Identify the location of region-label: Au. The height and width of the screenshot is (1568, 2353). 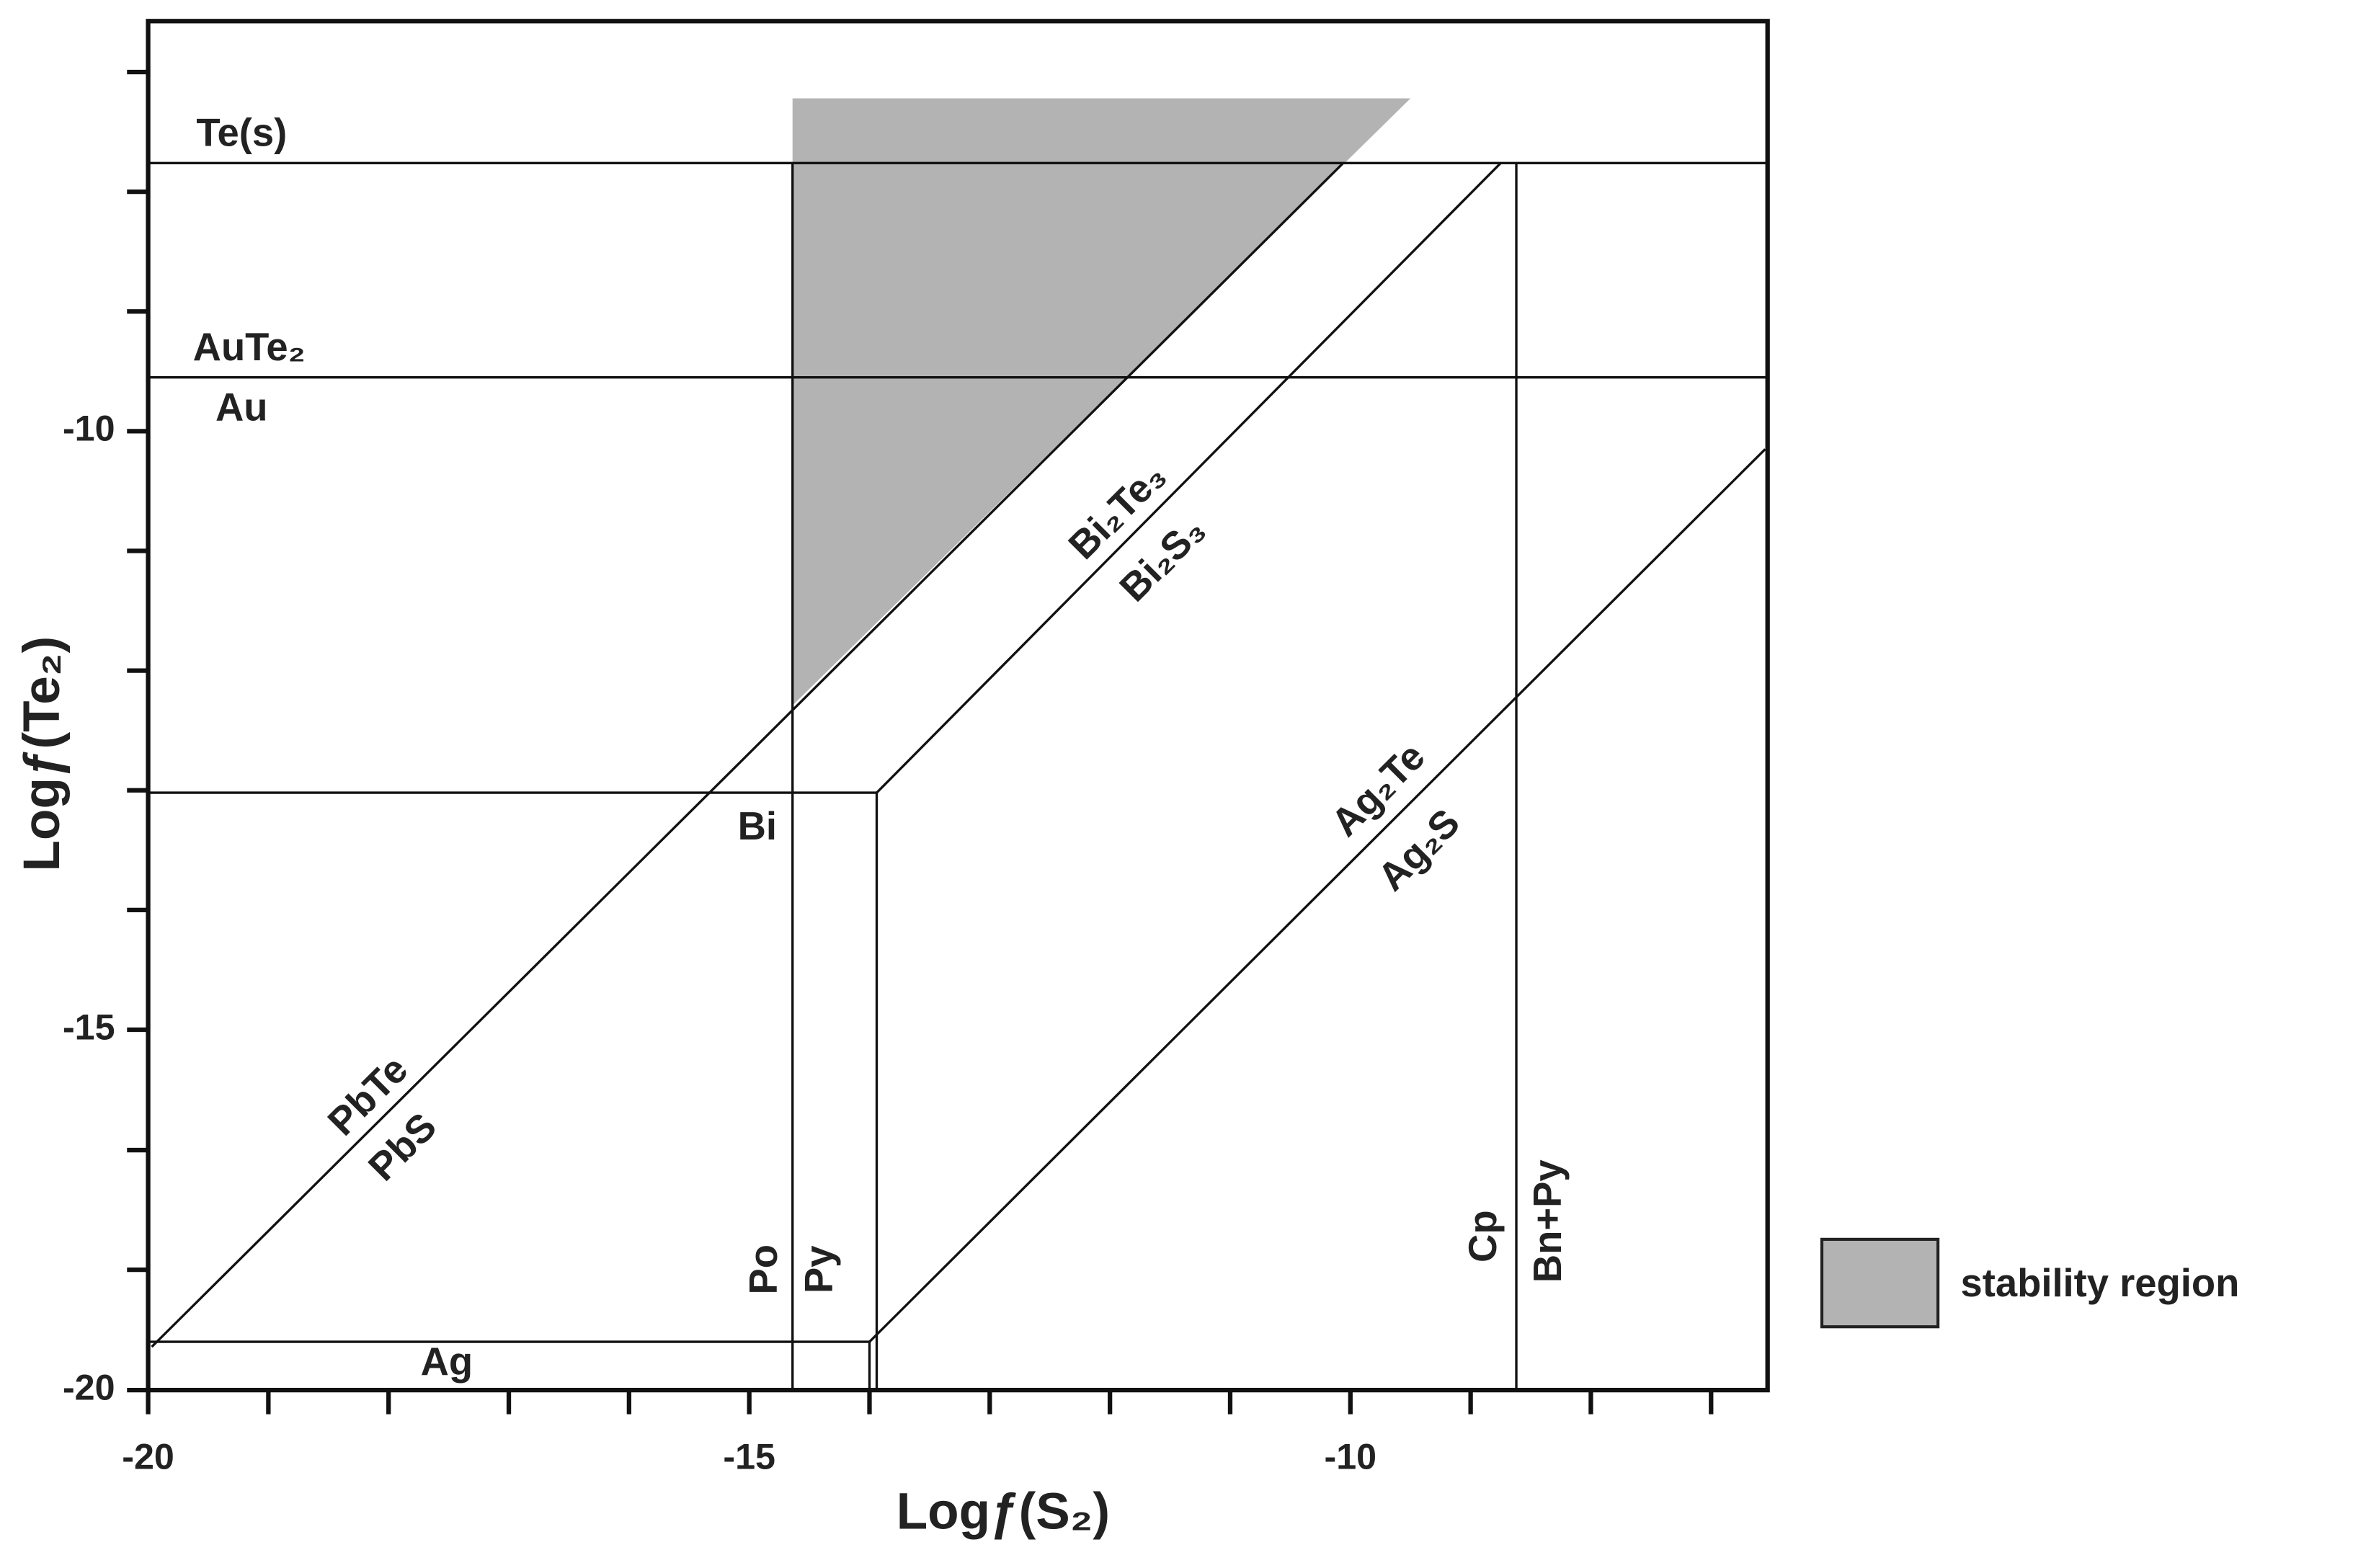
(241, 407).